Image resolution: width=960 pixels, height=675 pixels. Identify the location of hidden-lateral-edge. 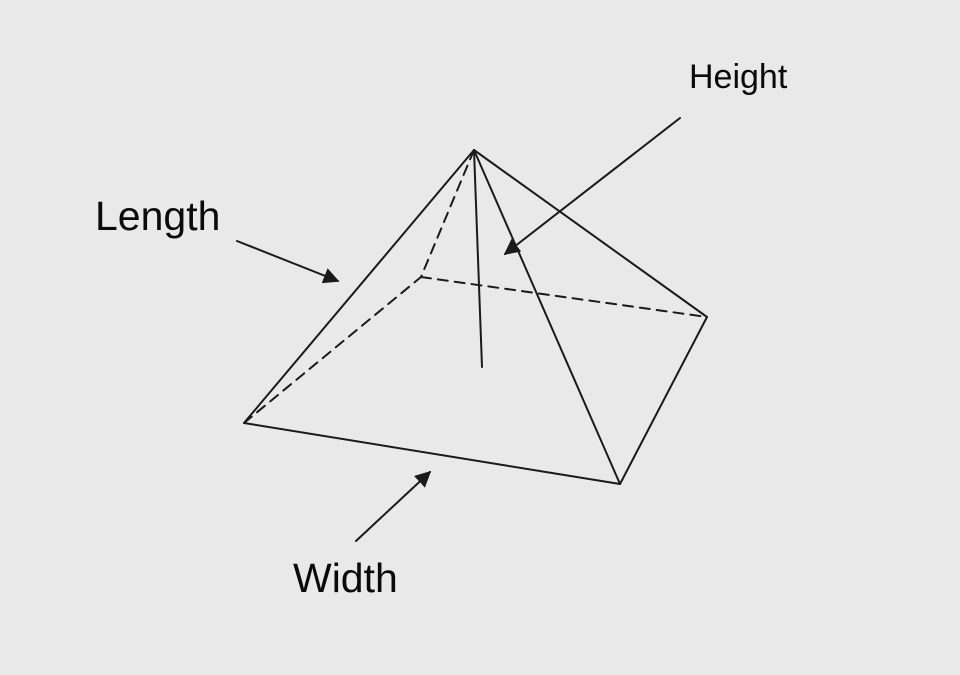
(447, 213).